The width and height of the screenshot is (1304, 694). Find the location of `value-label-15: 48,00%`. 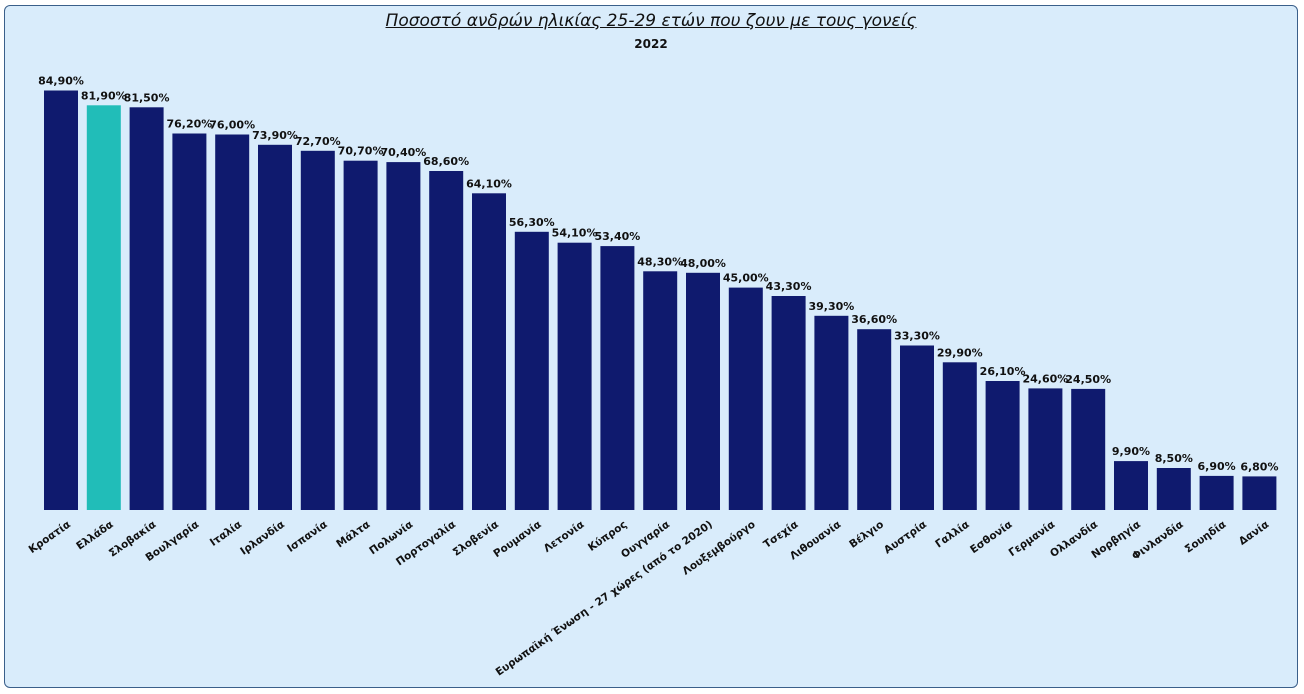

value-label-15: 48,00% is located at coordinates (703, 263).